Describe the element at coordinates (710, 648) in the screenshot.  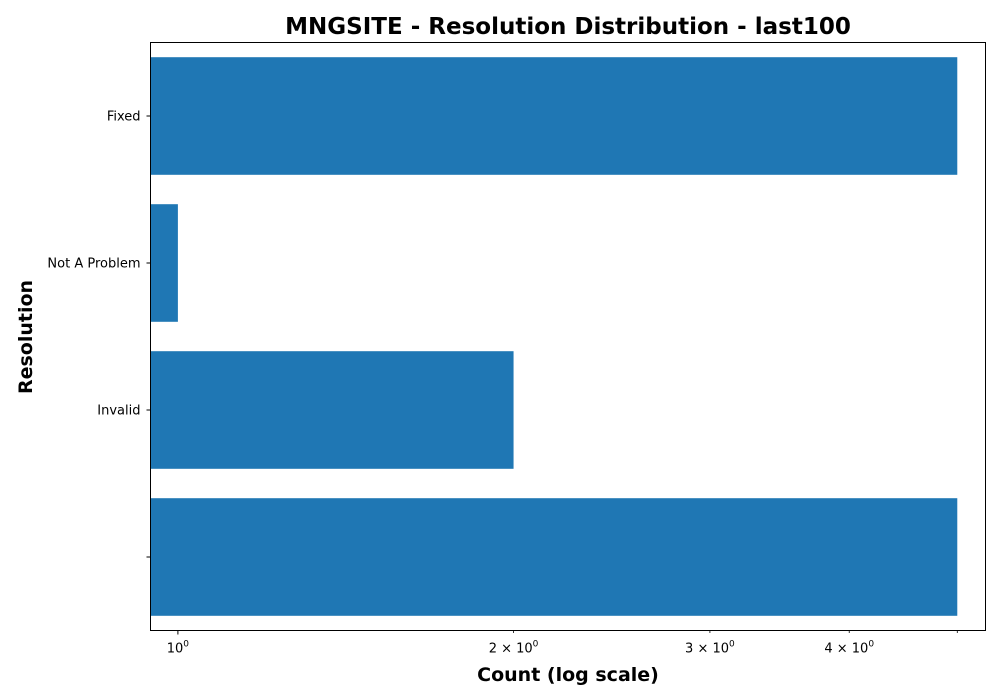
I see `x-minor-tick-label: 3 × 100` at that location.